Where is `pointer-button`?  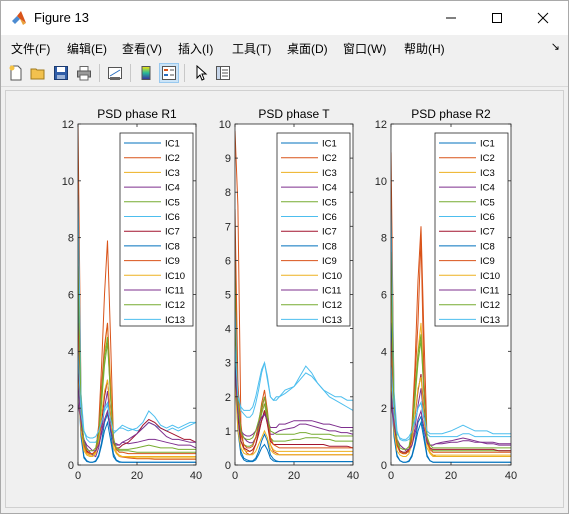 pointer-button is located at coordinates (201, 73).